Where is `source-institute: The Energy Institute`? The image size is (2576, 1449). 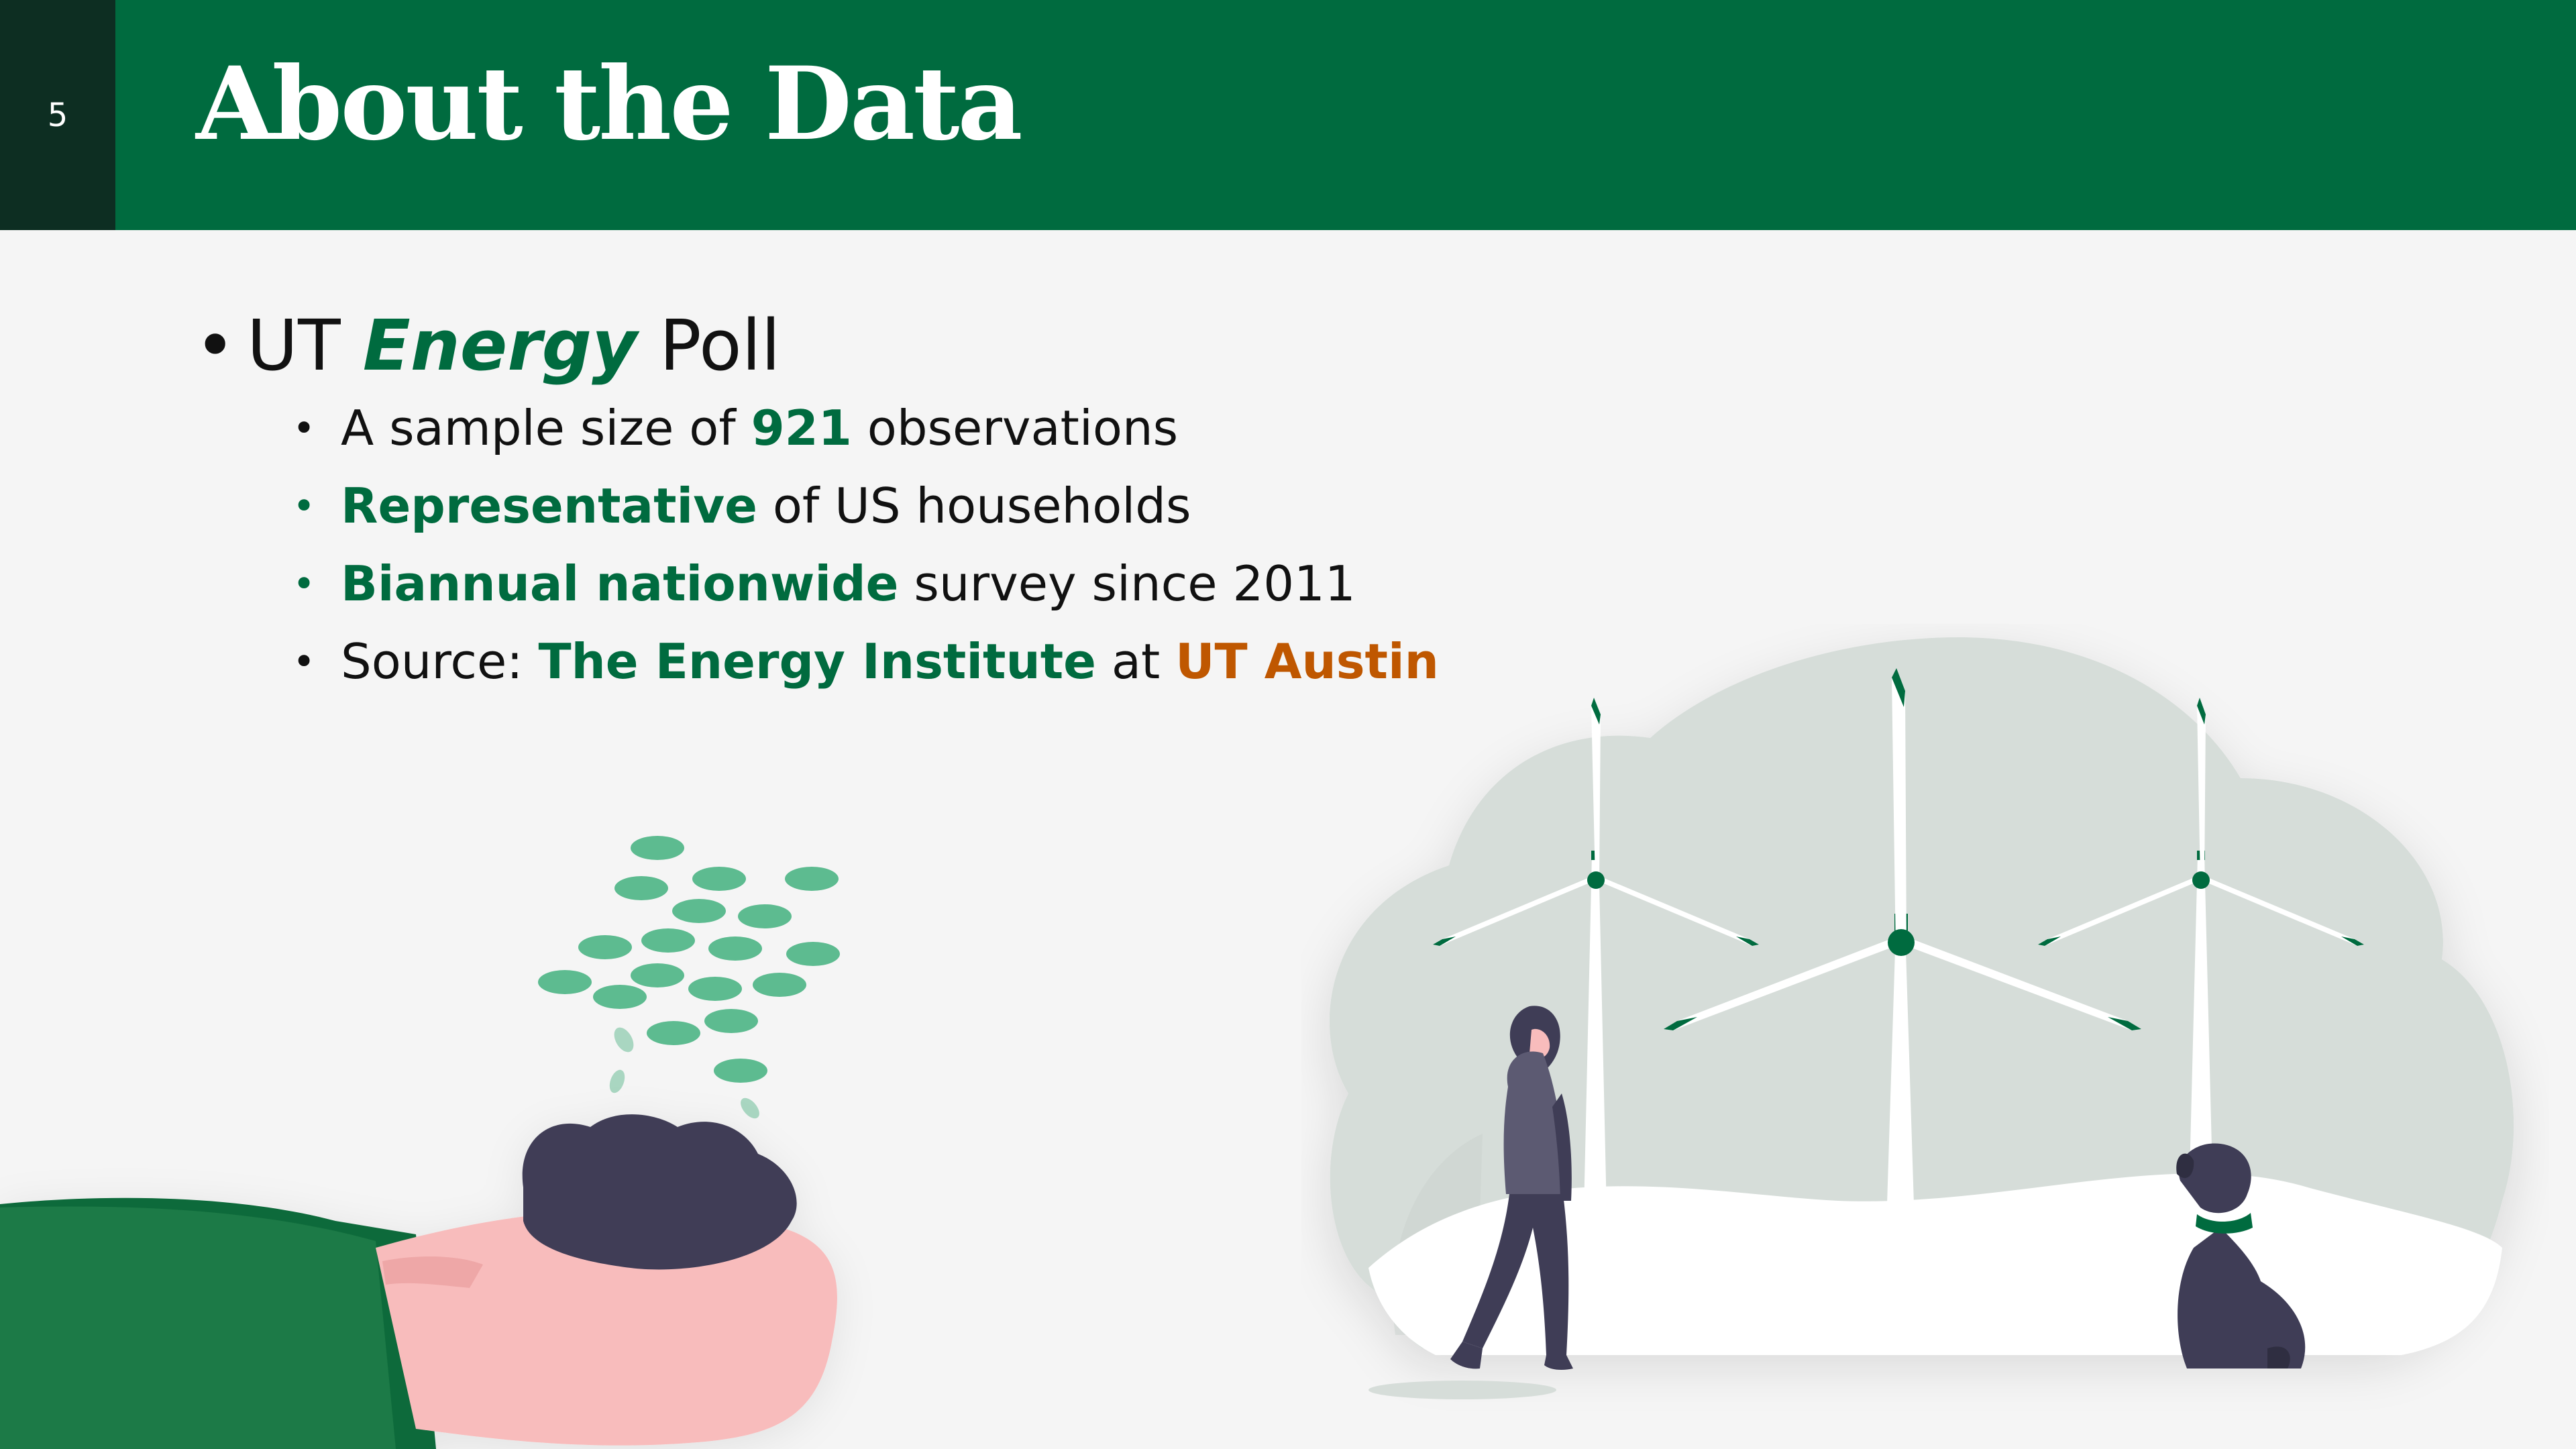 source-institute: The Energy Institute is located at coordinates (817, 661).